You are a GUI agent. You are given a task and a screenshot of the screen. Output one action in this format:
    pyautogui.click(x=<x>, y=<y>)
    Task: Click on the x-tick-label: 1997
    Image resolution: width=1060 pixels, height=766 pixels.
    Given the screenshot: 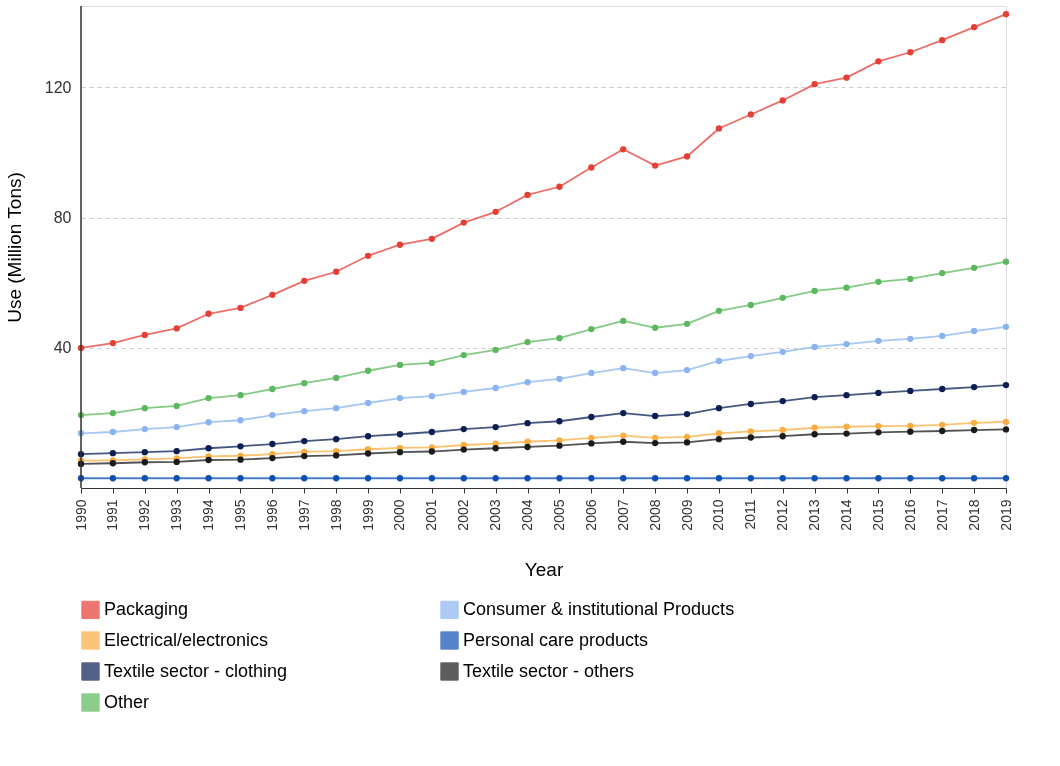 What is the action you would take?
    pyautogui.click(x=303, y=515)
    